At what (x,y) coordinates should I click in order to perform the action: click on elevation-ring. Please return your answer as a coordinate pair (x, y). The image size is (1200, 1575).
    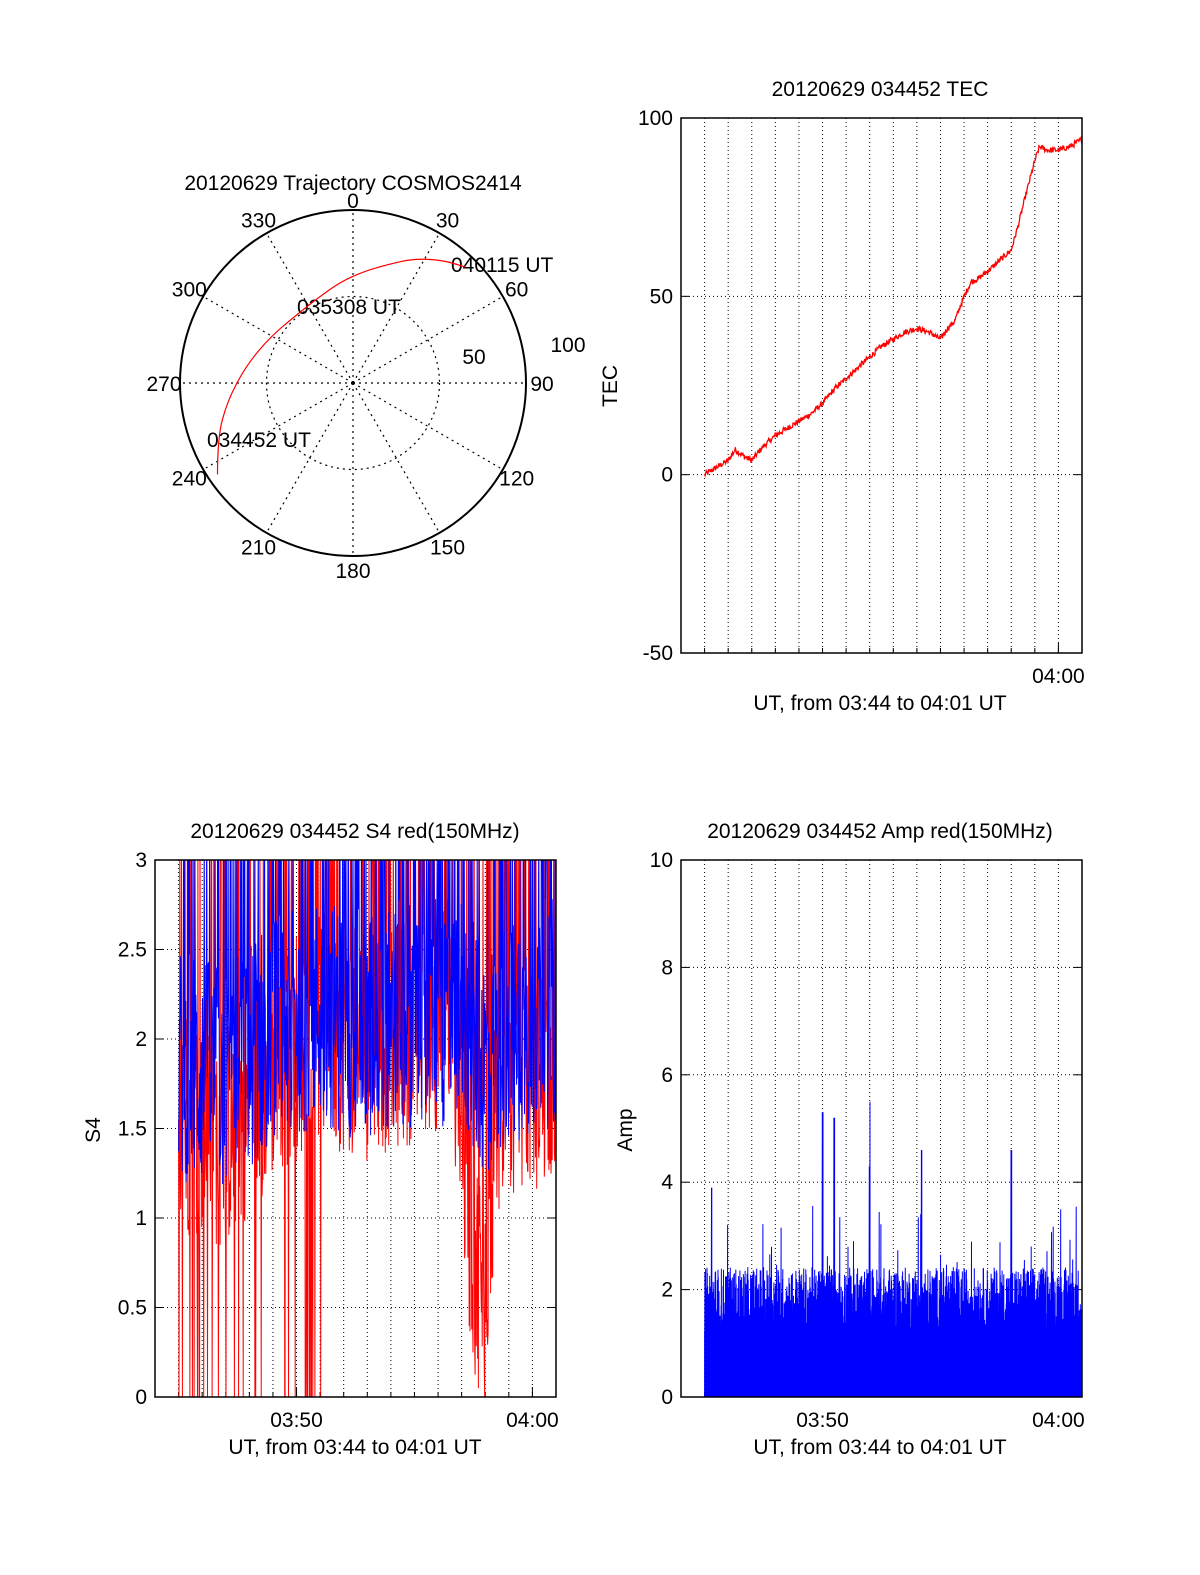
    Looking at the image, I should click on (353, 383).